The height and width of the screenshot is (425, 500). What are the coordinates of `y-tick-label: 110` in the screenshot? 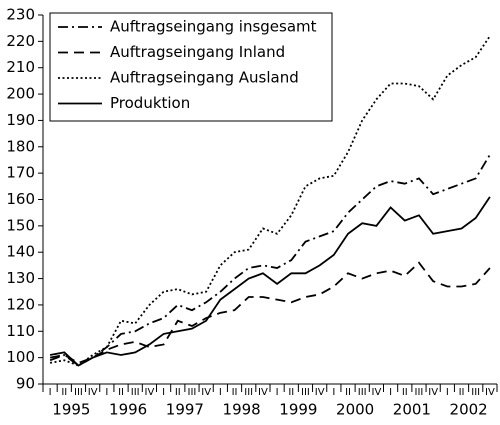 It's located at (20, 331).